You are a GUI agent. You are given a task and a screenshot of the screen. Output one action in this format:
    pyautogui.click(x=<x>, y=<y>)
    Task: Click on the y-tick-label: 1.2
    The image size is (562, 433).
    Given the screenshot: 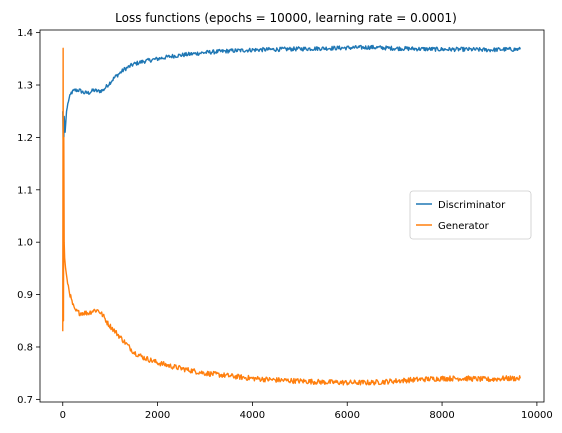 What is the action you would take?
    pyautogui.click(x=25, y=138)
    